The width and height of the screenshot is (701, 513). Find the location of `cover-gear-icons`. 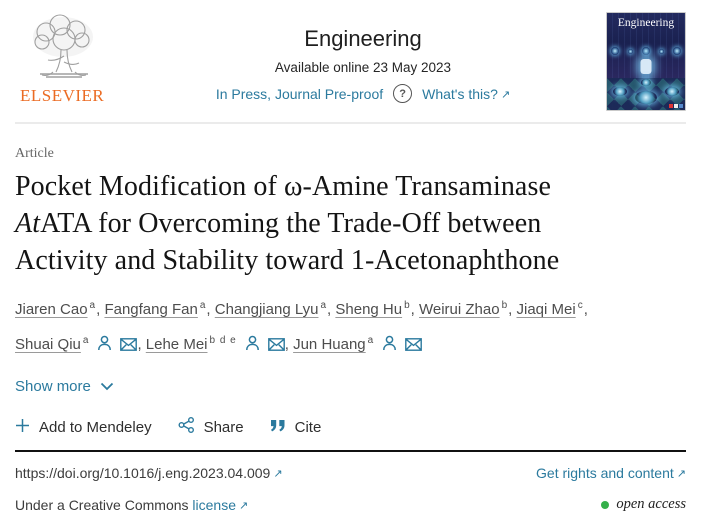

cover-gear-icons is located at coordinates (646, 51).